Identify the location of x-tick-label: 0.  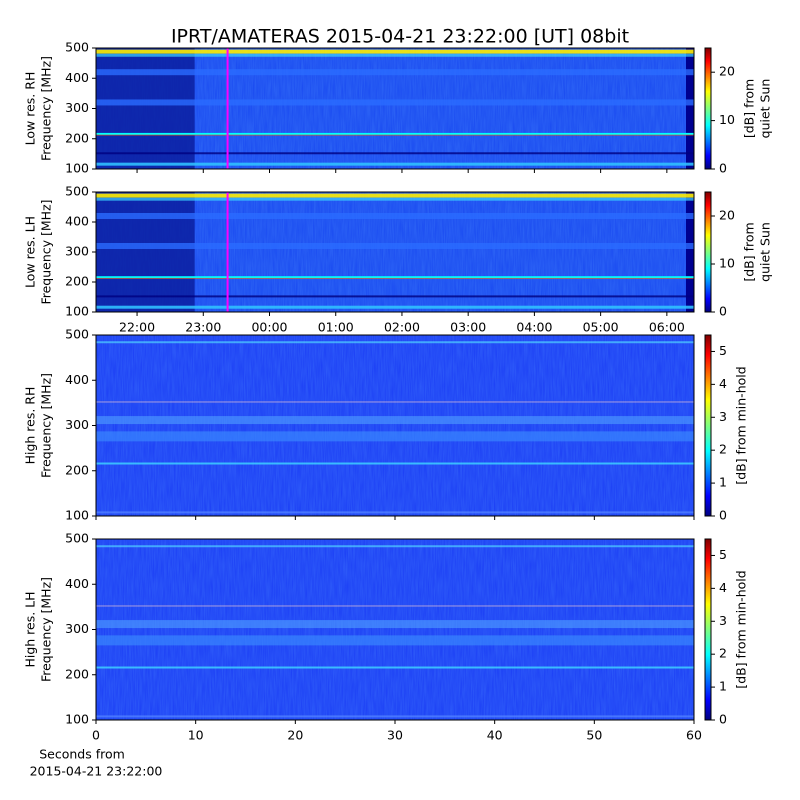
(96, 735).